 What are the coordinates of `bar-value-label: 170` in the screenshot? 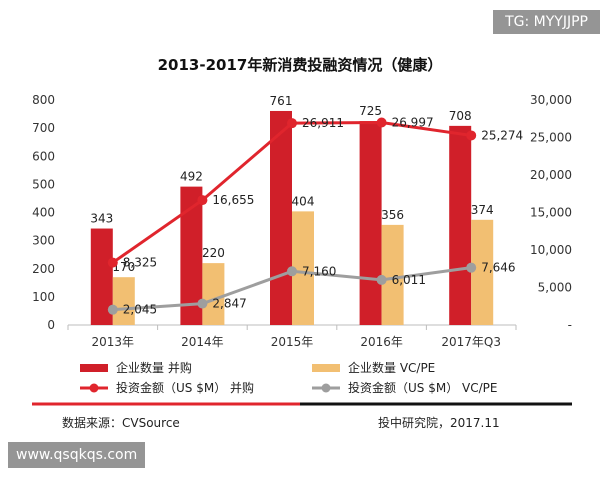 It's located at (123, 267).